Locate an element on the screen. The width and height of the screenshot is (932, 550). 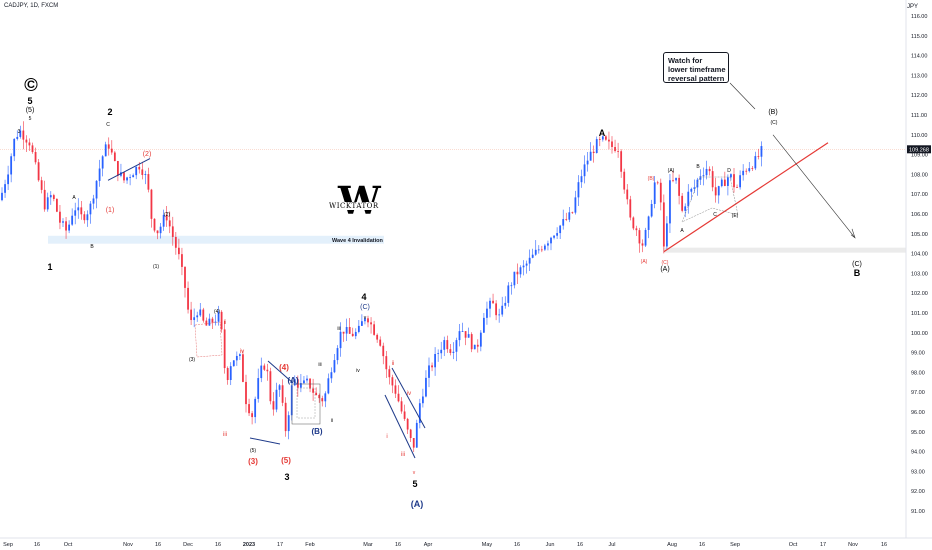
wedge-line is located at coordinates (280, 372).